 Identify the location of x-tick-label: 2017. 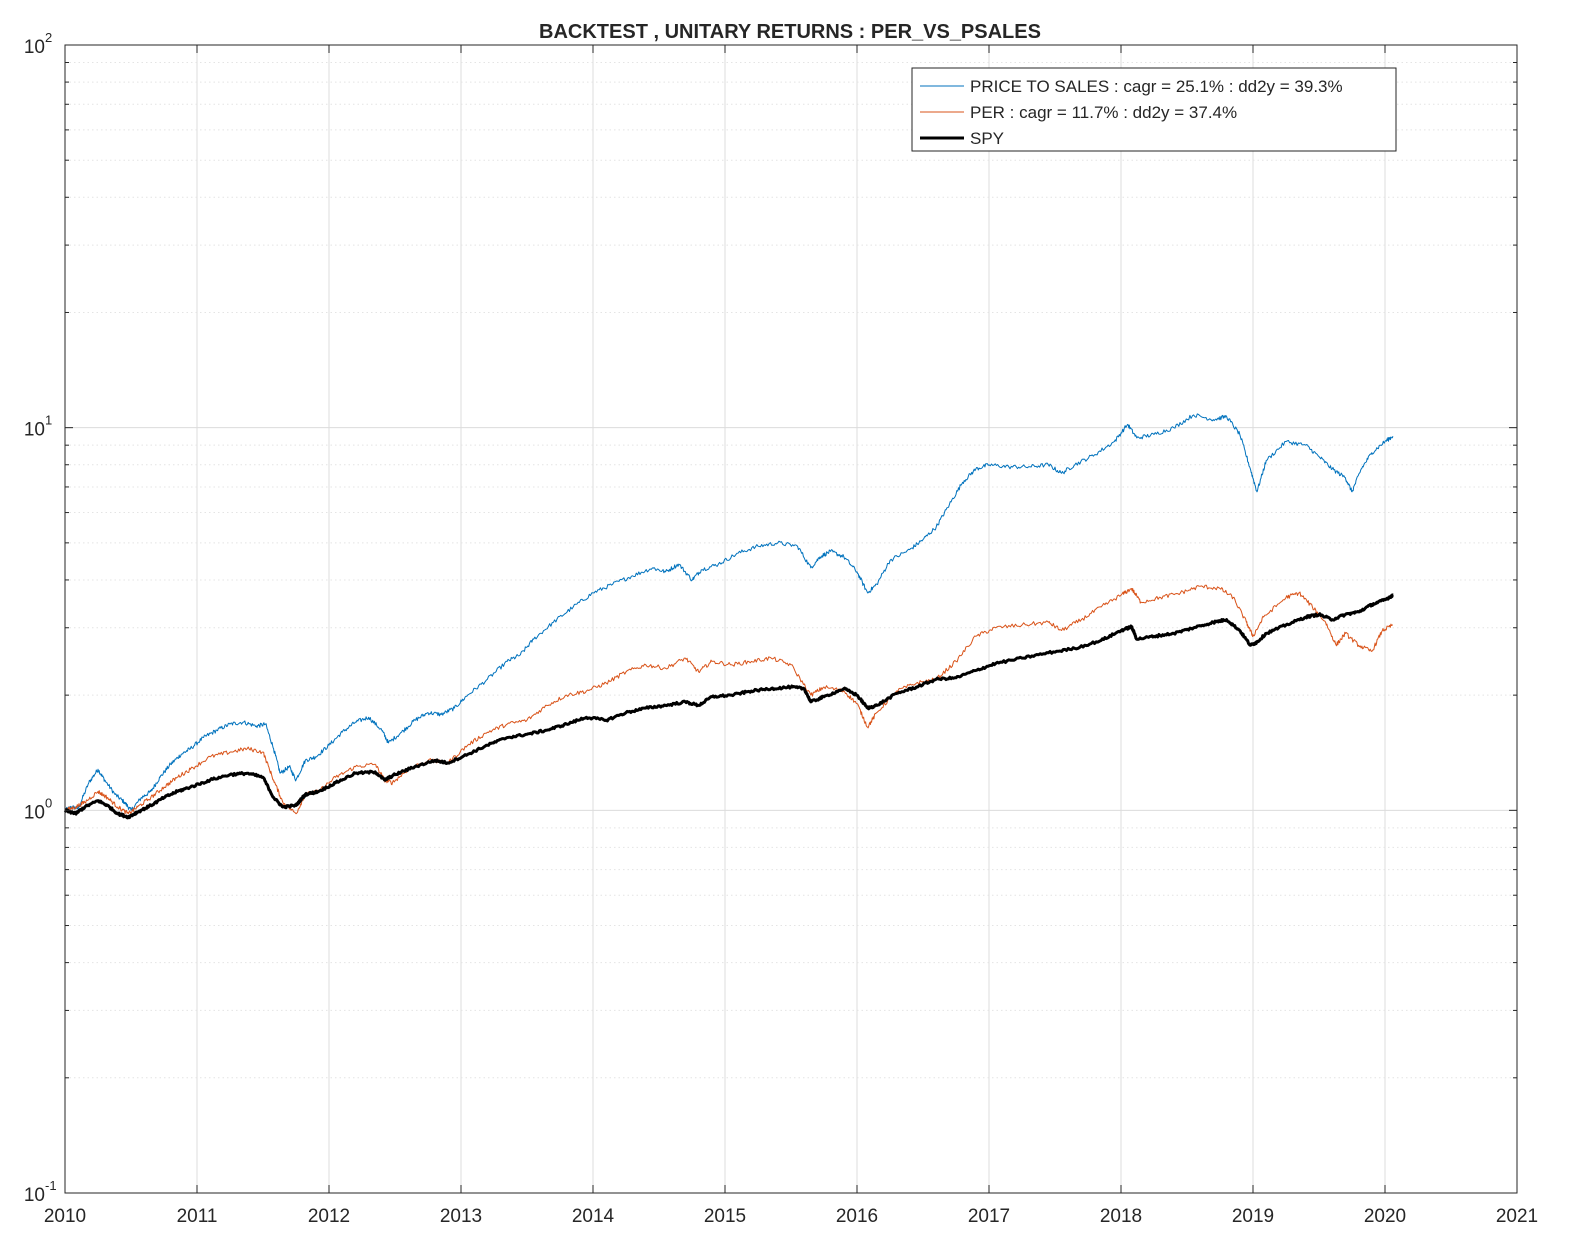
(989, 1216).